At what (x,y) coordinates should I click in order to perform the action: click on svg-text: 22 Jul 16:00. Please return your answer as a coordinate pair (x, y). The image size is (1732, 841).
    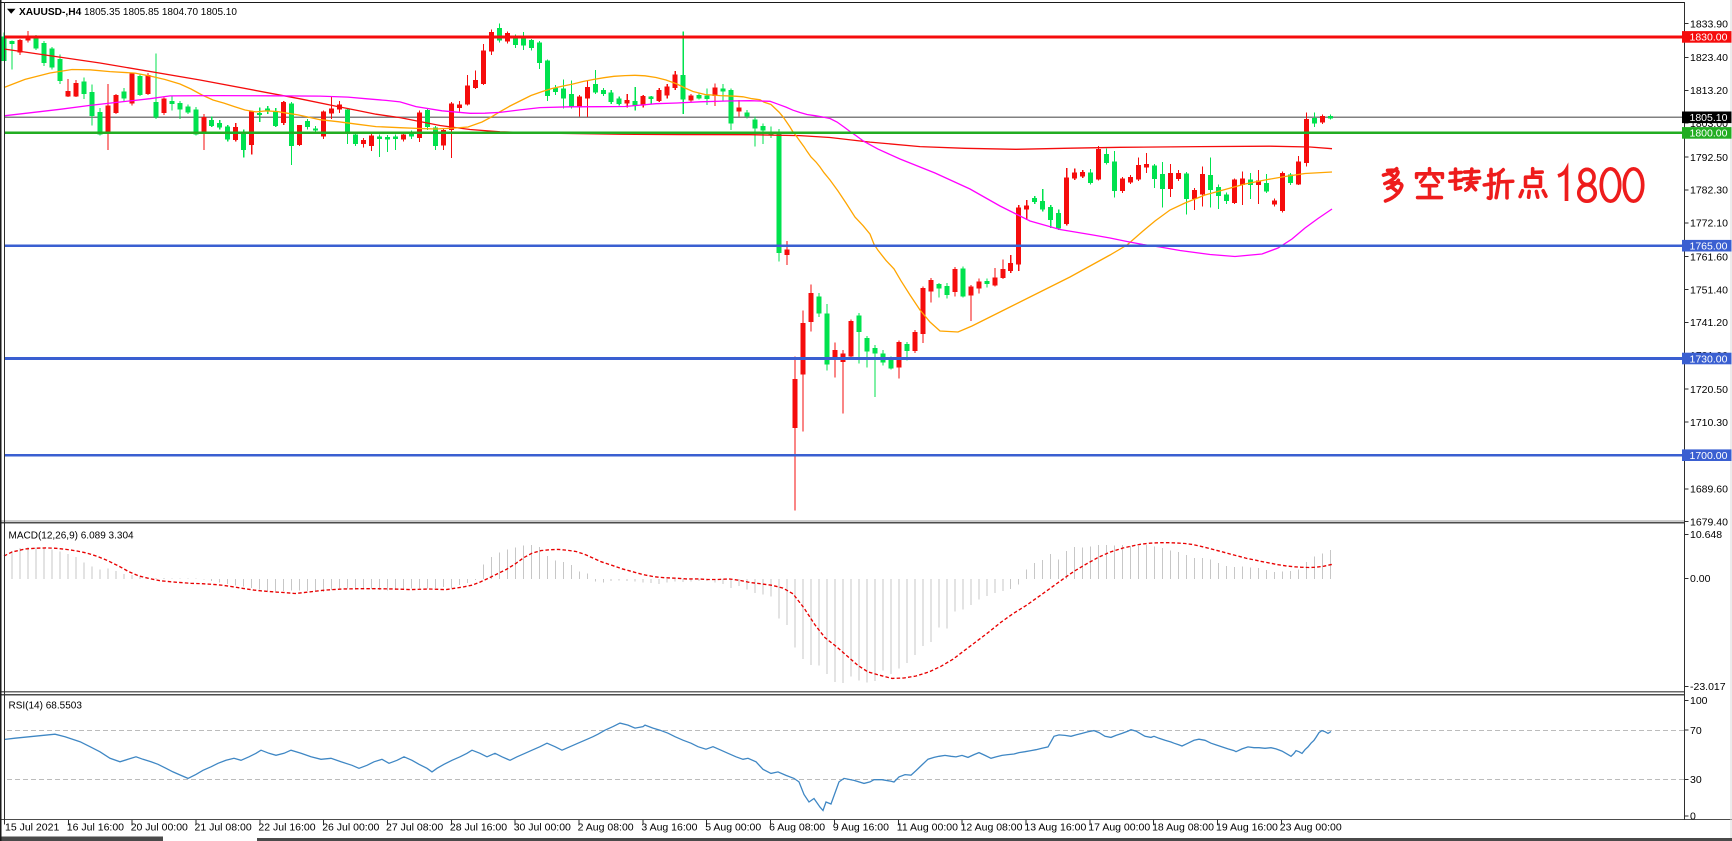
    Looking at the image, I should click on (286, 828).